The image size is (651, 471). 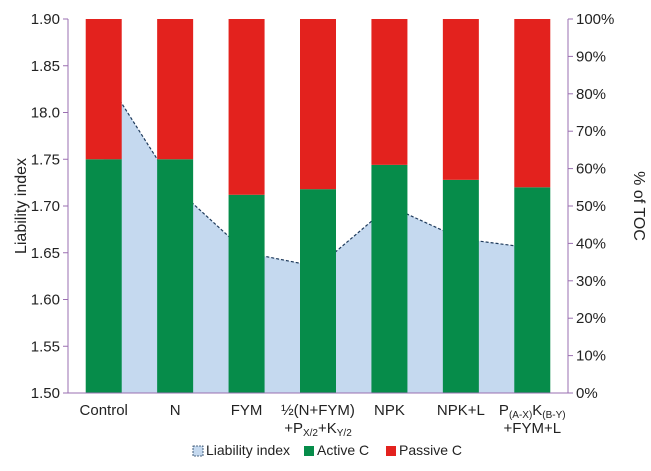 I want to click on x-label-3-line-0: ½(N+FYM), so click(x=318, y=410).